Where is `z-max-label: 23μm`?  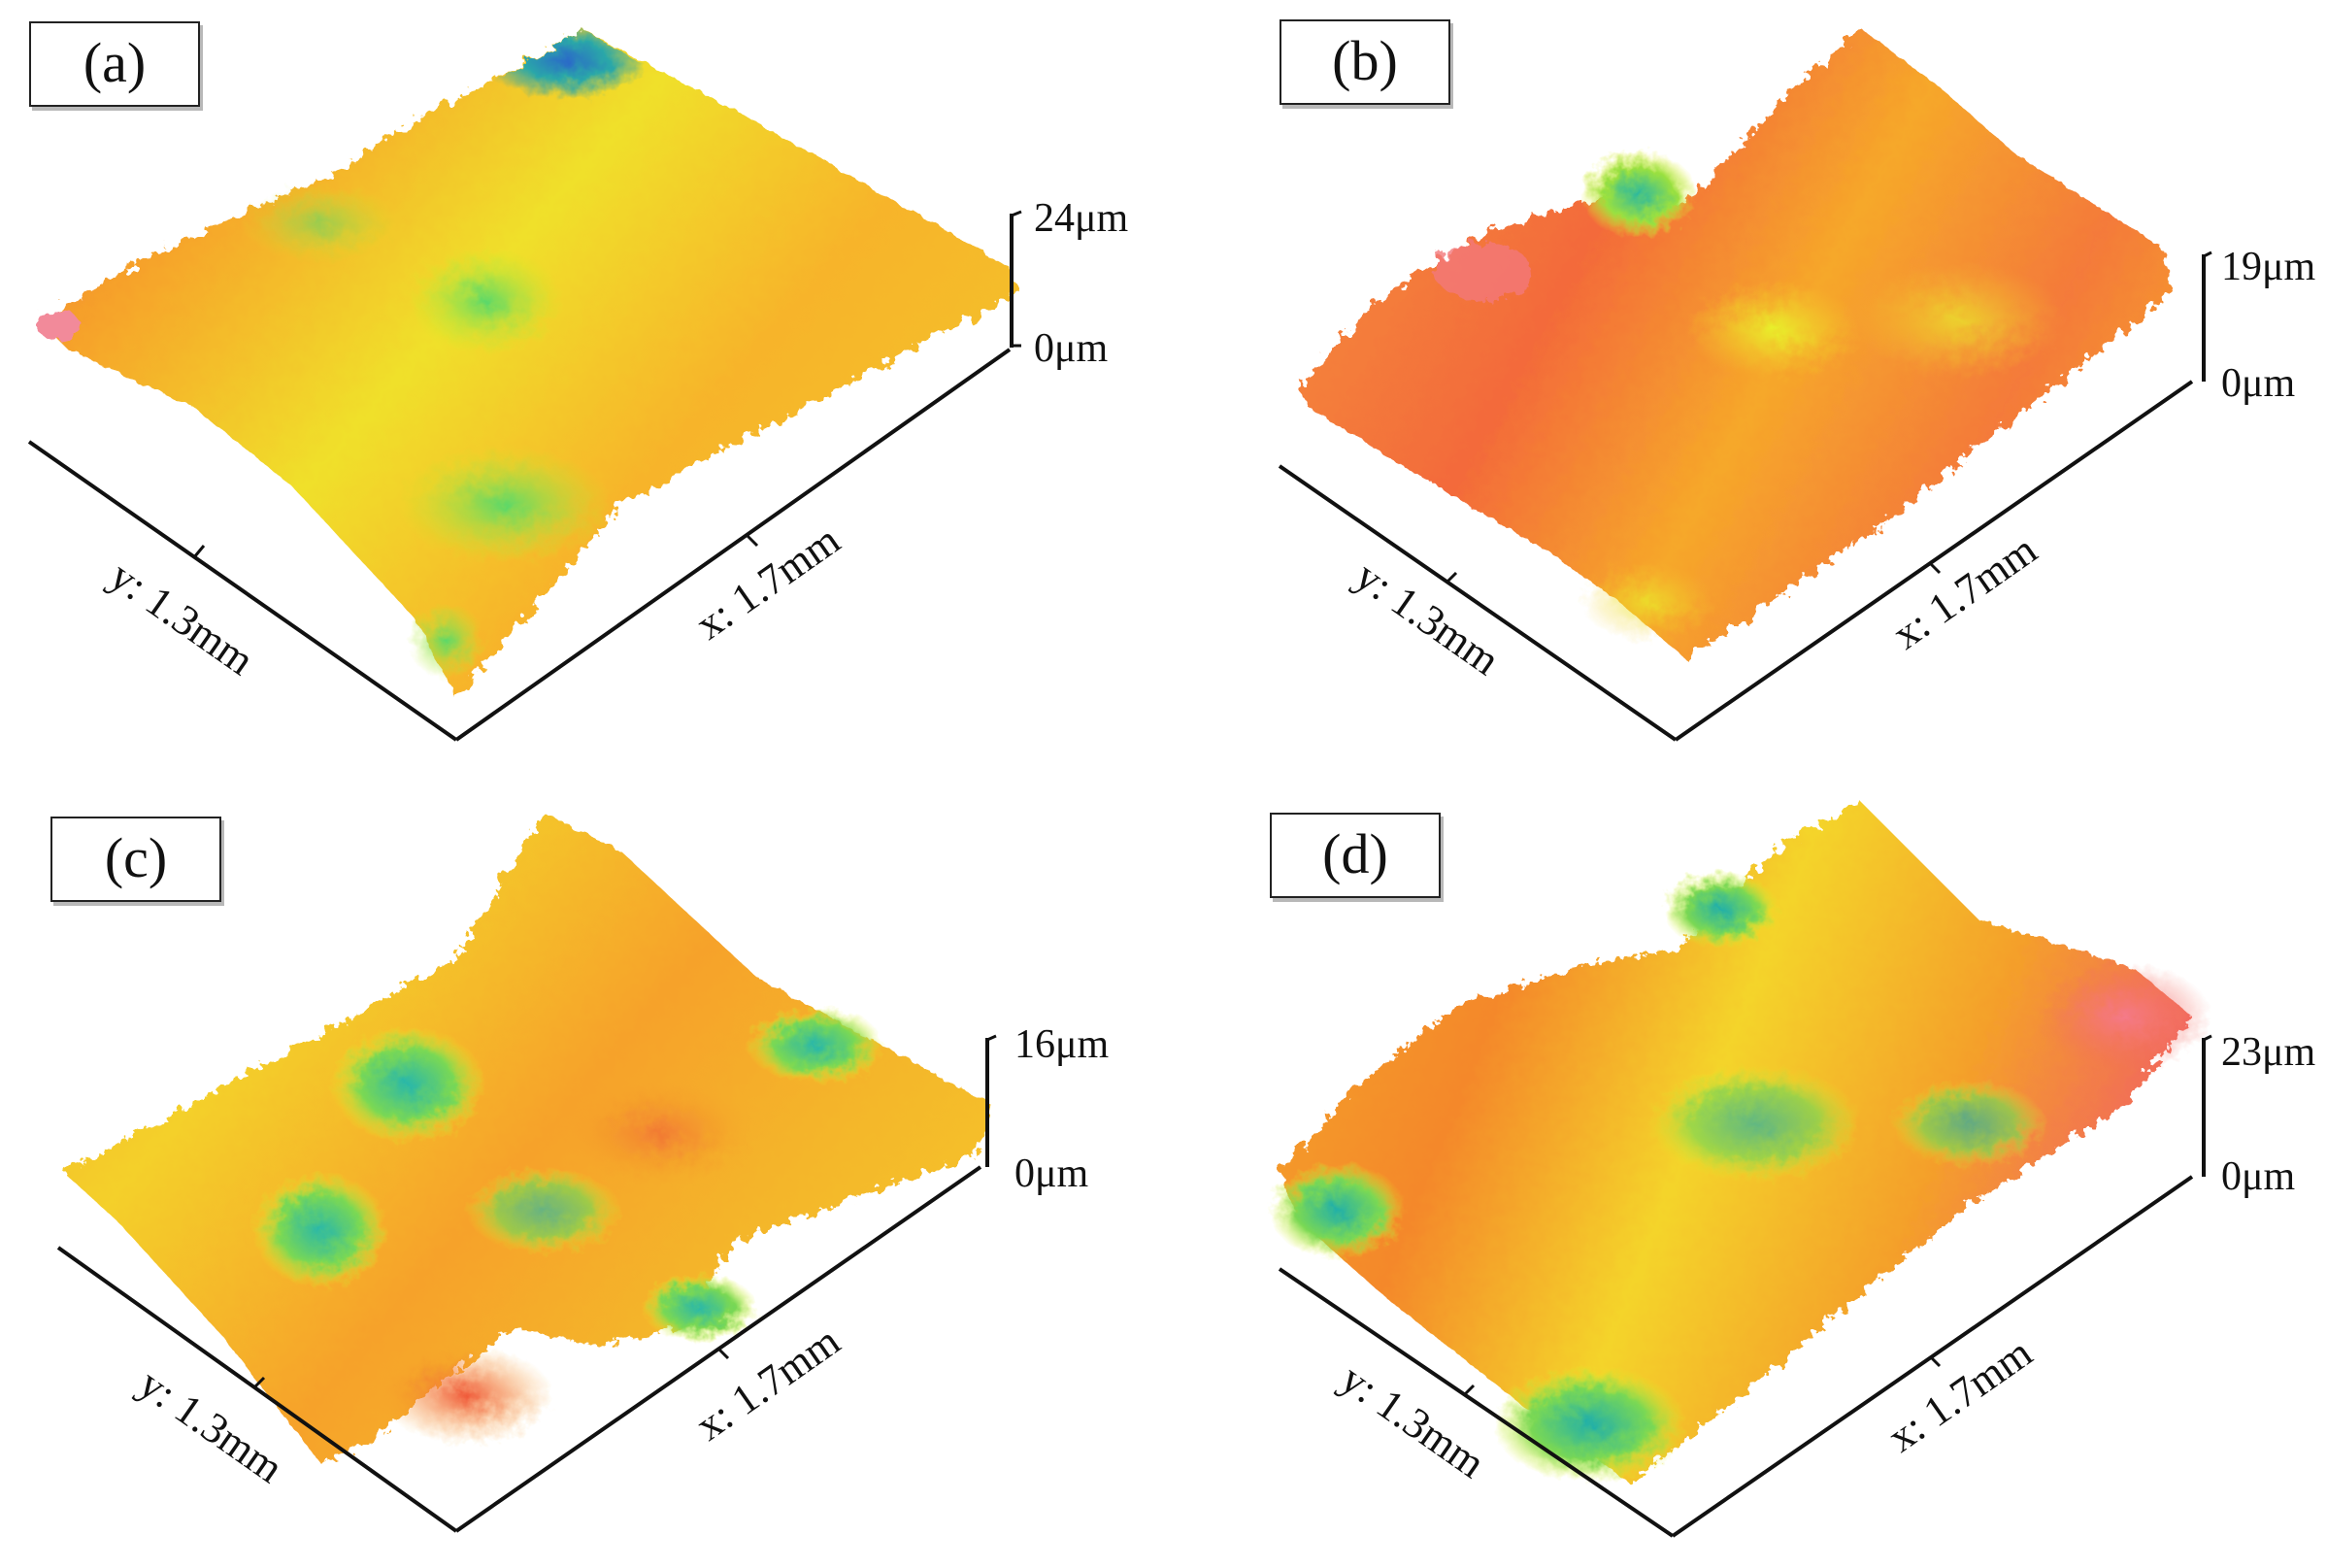
z-max-label: 23μm is located at coordinates (2268, 1052).